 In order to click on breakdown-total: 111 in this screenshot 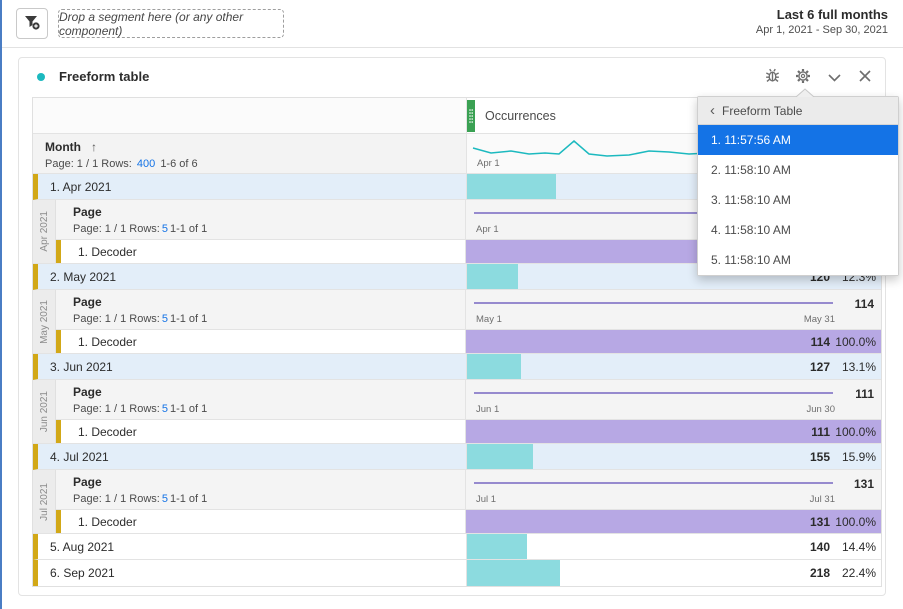, I will do `click(864, 394)`.